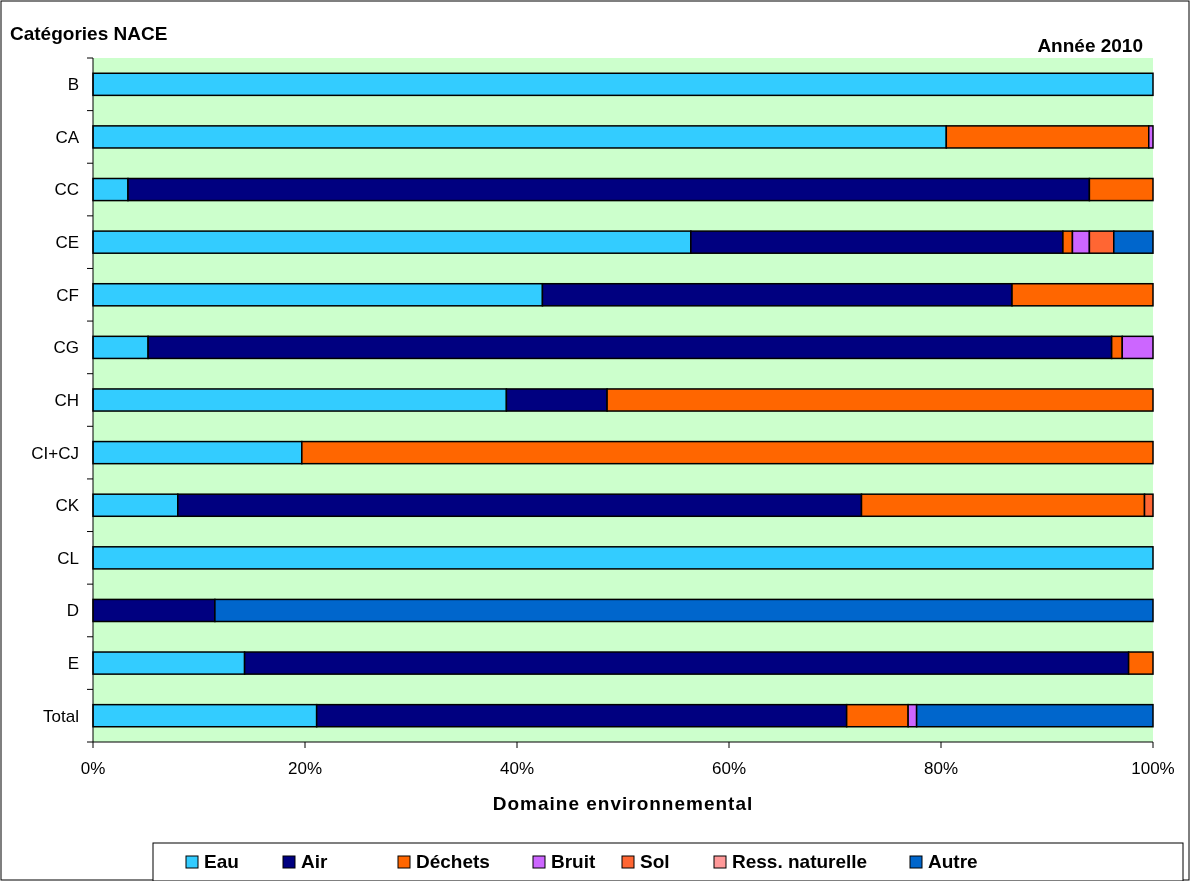 Image resolution: width=1190 pixels, height=881 pixels. Describe the element at coordinates (67, 243) in the screenshot. I see `y-tick-label: CE` at that location.